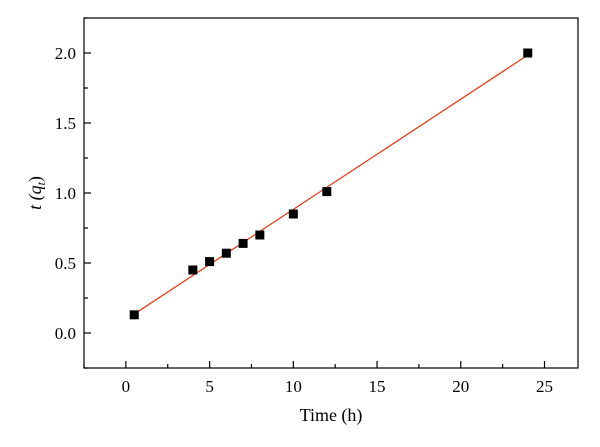 This screenshot has width=600, height=447. I want to click on y-tick-label: 2.0, so click(65, 53).